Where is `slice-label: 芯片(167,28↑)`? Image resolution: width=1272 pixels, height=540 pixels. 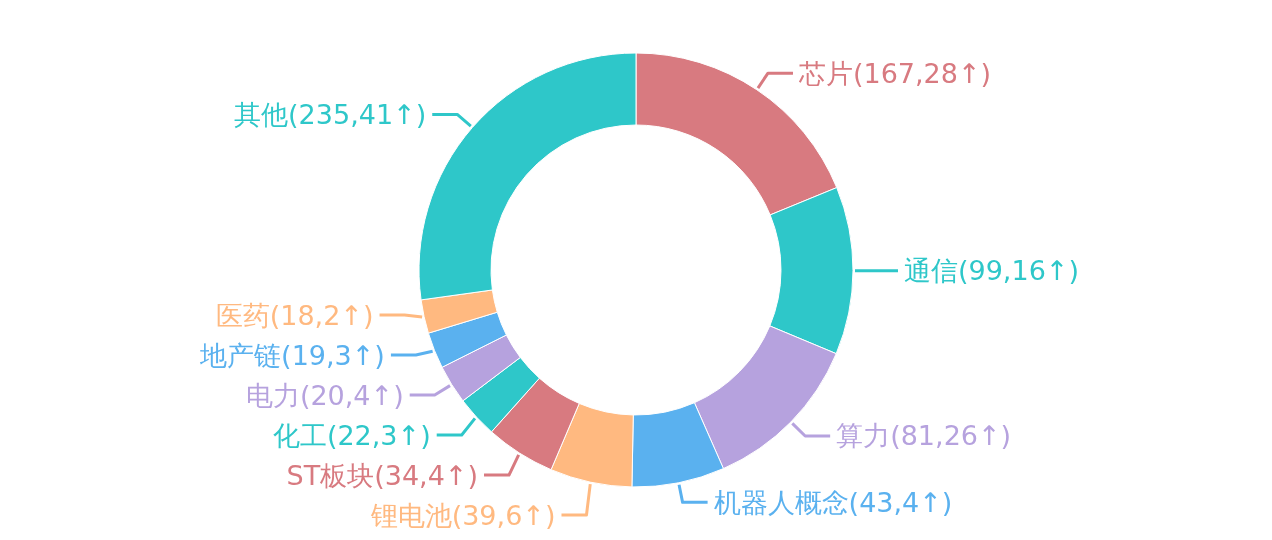 slice-label: 芯片(167,28↑) is located at coordinates (894, 73).